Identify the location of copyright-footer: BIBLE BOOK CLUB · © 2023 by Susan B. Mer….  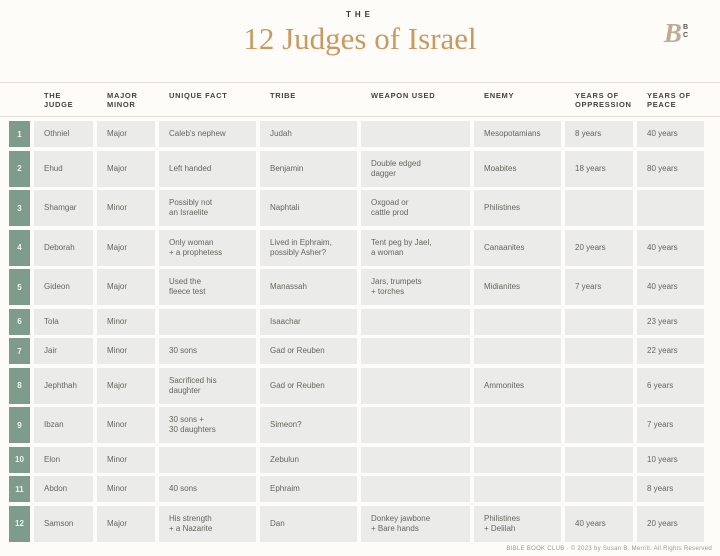
(609, 549).